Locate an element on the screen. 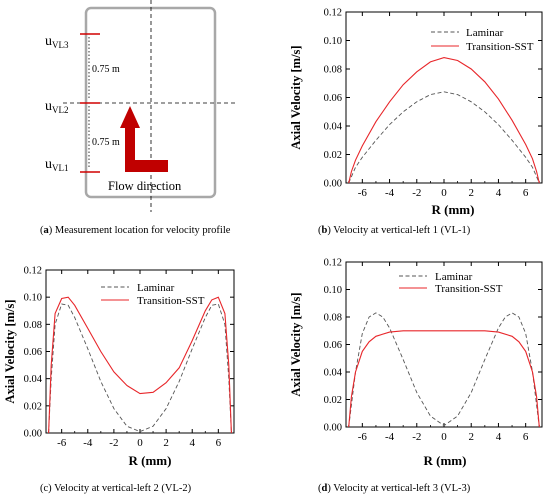 This screenshot has width=550, height=499. caption-b: (b) Velocity at vertical-left 1 (VL-1) is located at coordinates (394, 230).